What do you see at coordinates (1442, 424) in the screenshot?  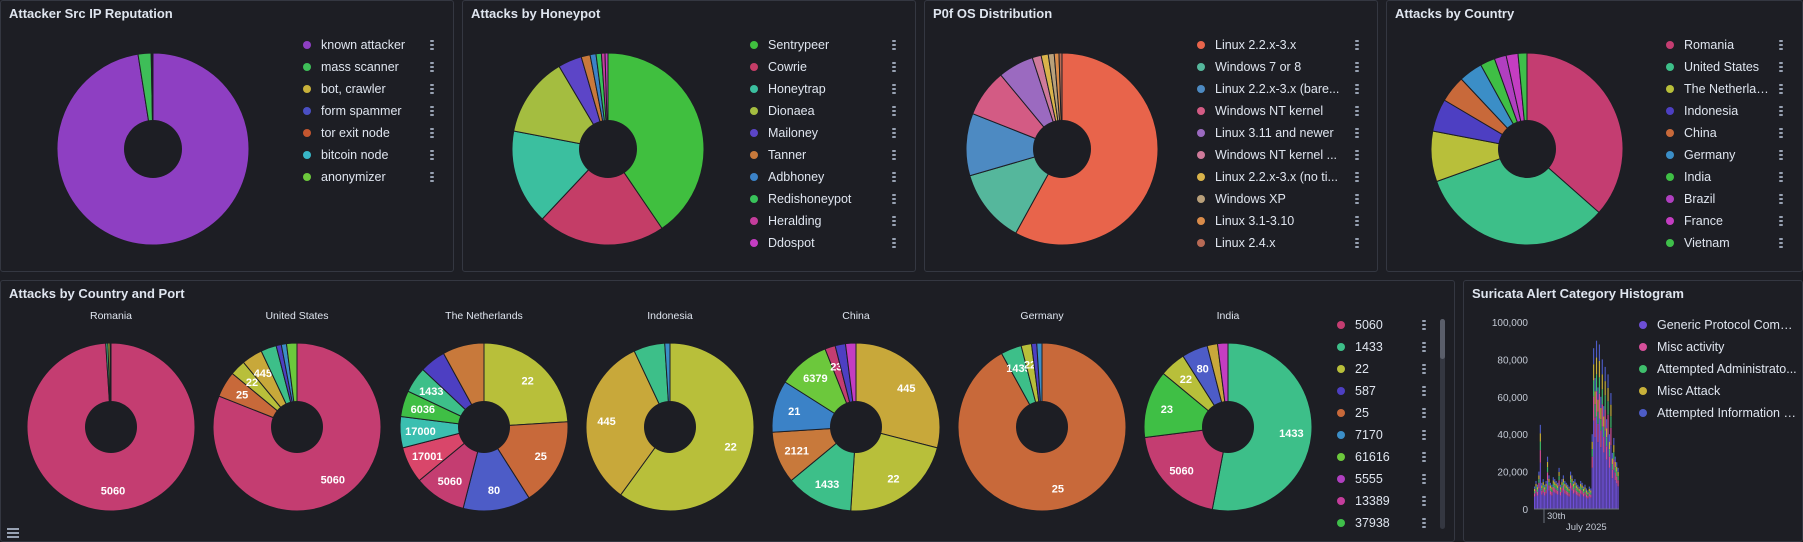 I see `legend-scrollbar` at bounding box center [1442, 424].